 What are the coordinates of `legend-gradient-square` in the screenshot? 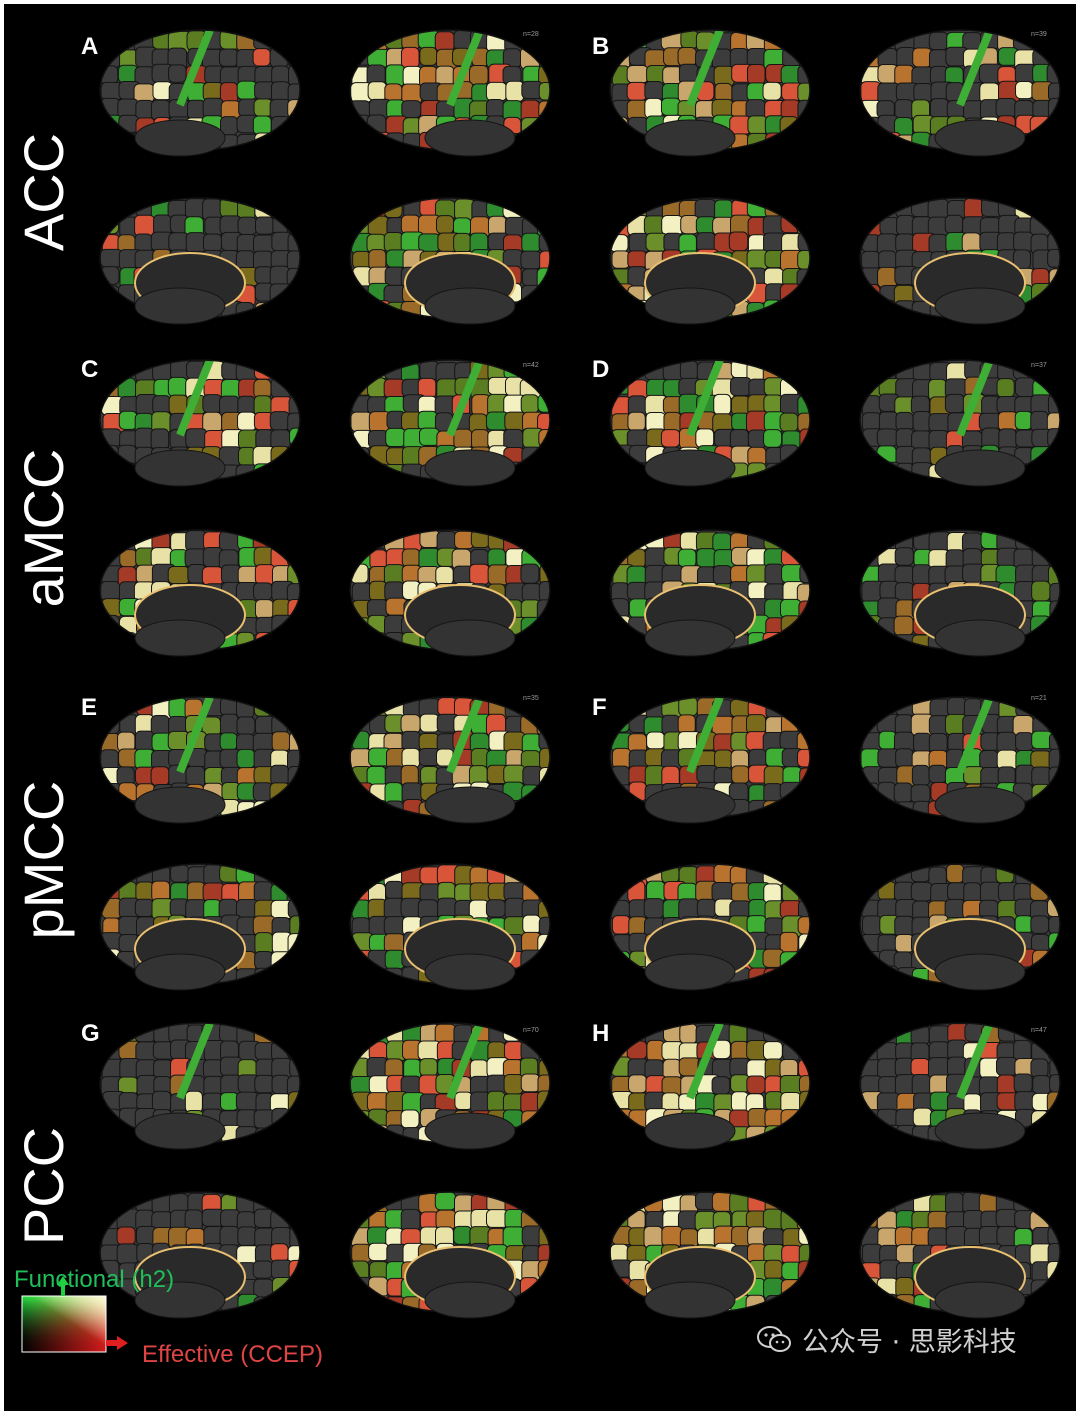 It's located at (64, 1324).